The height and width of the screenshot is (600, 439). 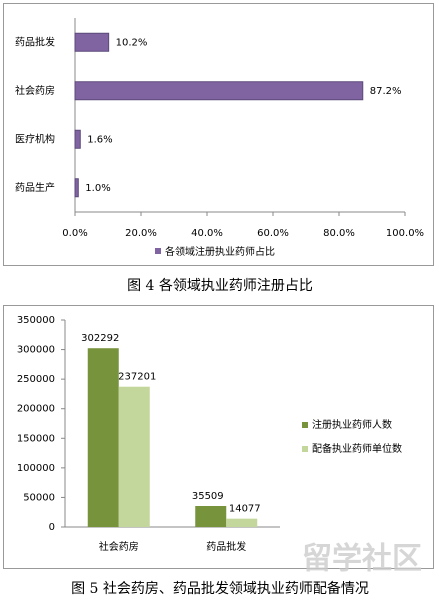 I want to click on y-tick-label: 150000, so click(x=36, y=438).